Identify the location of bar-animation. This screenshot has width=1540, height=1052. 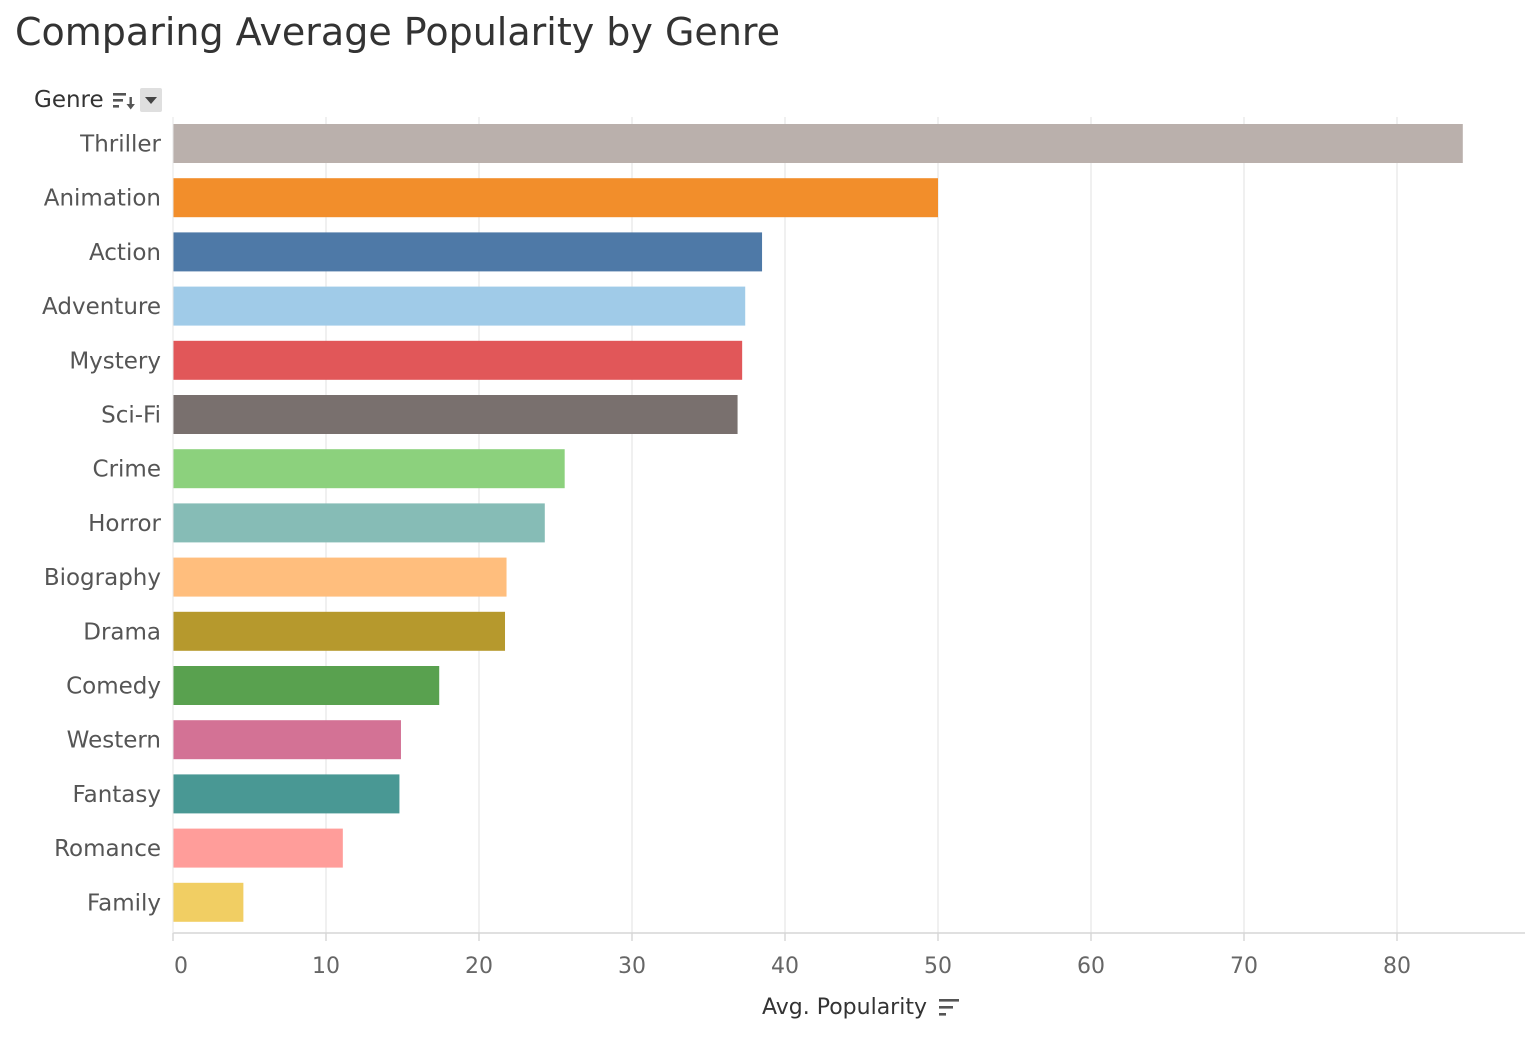
(555, 198).